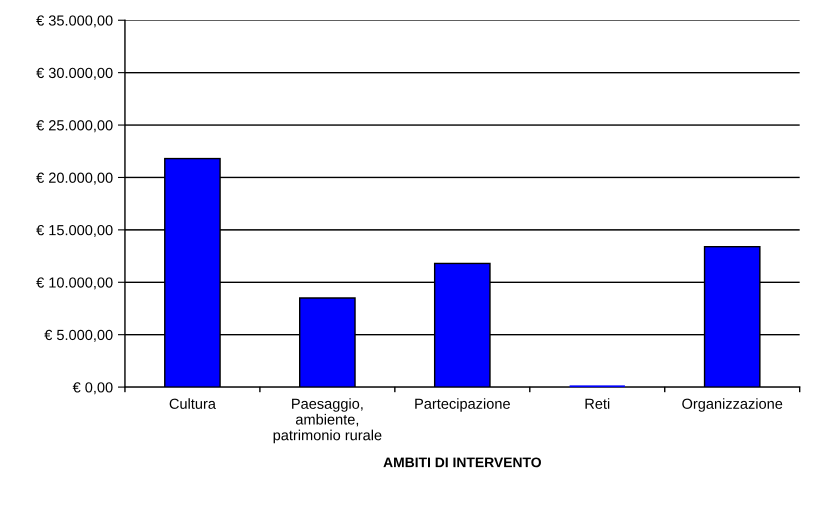  I want to click on y-tick-label: € 0,00, so click(92, 388).